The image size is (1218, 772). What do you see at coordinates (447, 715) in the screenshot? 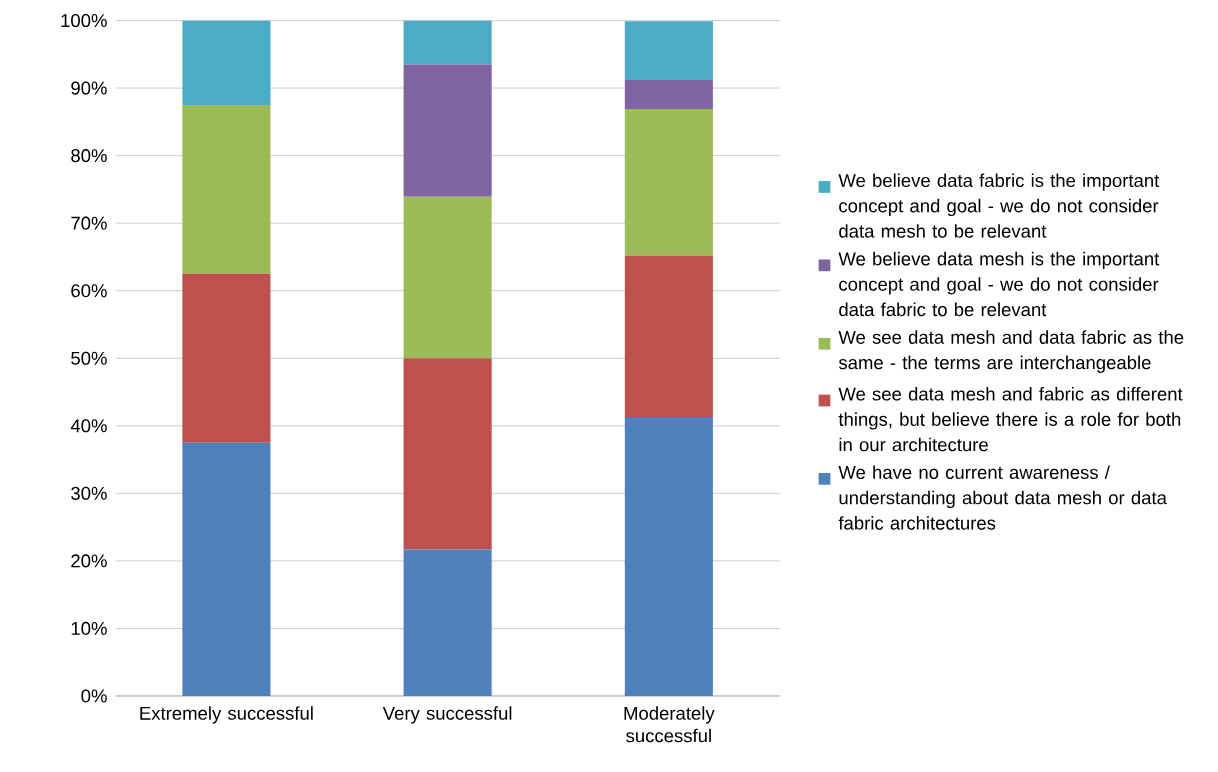
I see `x-tick-label: Very successful` at bounding box center [447, 715].